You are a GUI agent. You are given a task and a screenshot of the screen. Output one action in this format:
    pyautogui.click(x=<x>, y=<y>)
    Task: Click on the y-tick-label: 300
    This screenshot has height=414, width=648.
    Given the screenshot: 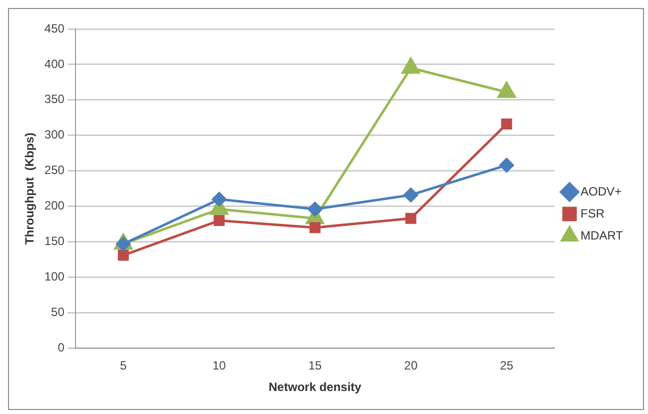 What is the action you would take?
    pyautogui.click(x=54, y=135)
    